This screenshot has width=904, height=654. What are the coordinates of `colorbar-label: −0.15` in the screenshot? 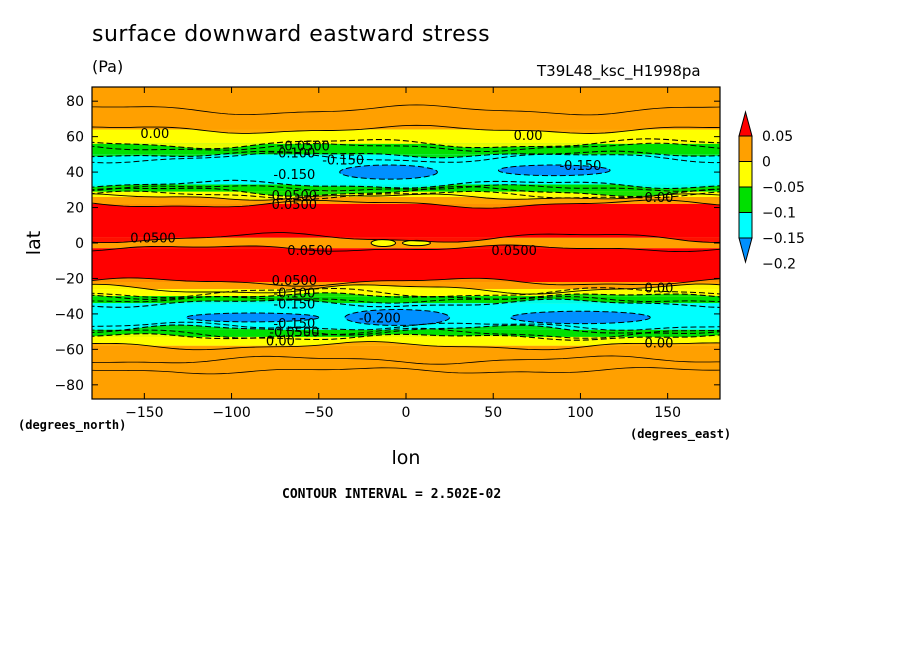 It's located at (783, 239).